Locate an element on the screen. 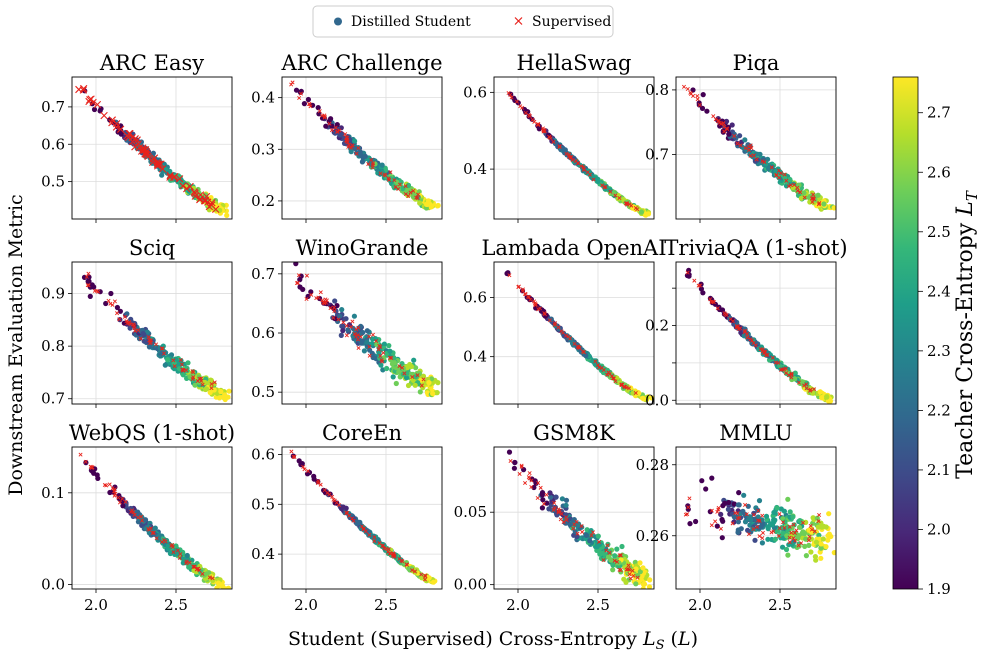 The image size is (987, 660). x-tick-label: 2.5 is located at coordinates (386, 605).